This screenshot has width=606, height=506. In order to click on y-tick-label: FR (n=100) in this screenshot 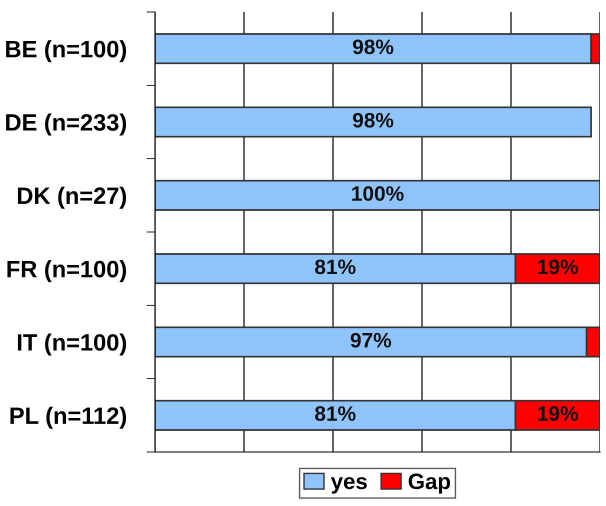, I will do `click(66, 271)`.